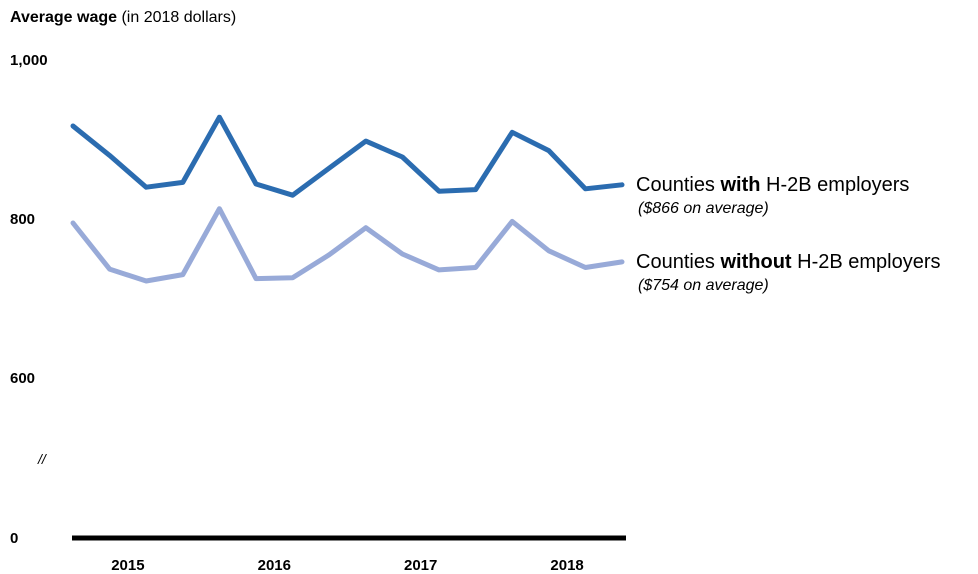 The image size is (978, 574). Describe the element at coordinates (274, 565) in the screenshot. I see `x-tick-label: 2016` at that location.